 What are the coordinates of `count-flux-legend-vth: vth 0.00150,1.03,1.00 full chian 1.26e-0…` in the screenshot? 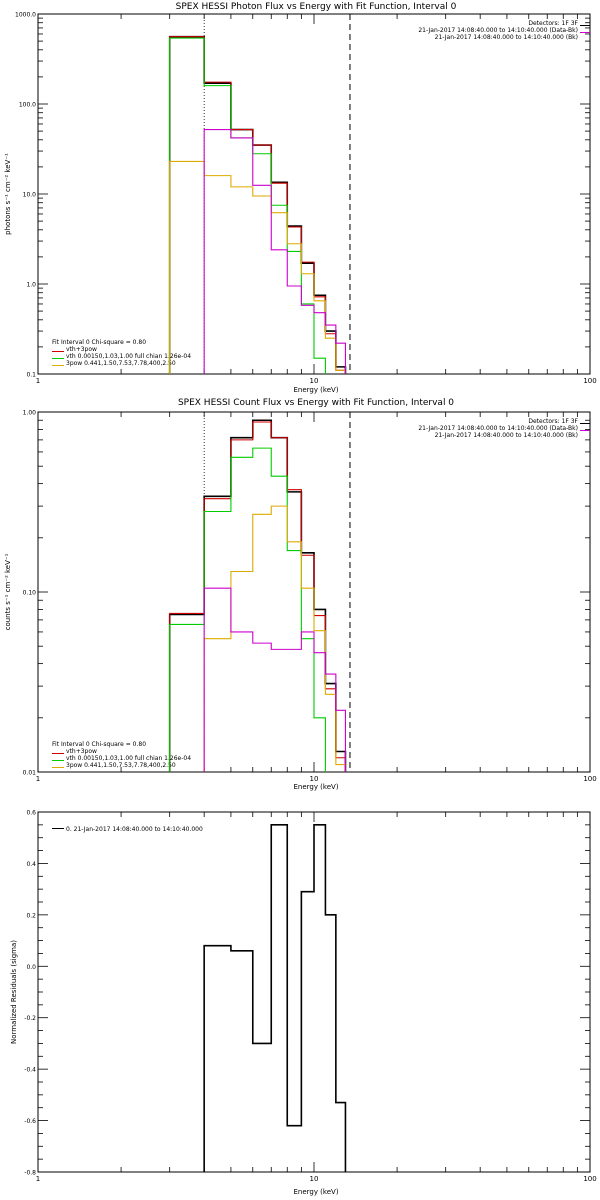 It's located at (128, 758).